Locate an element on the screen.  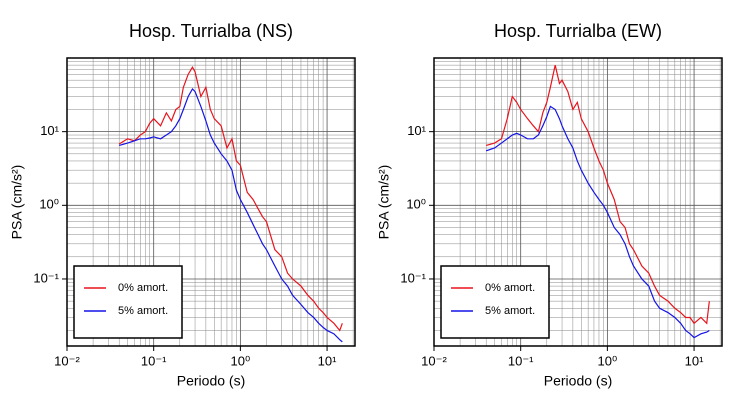
chart-title: Hosp. Turrialba (NS) is located at coordinates (211, 31).